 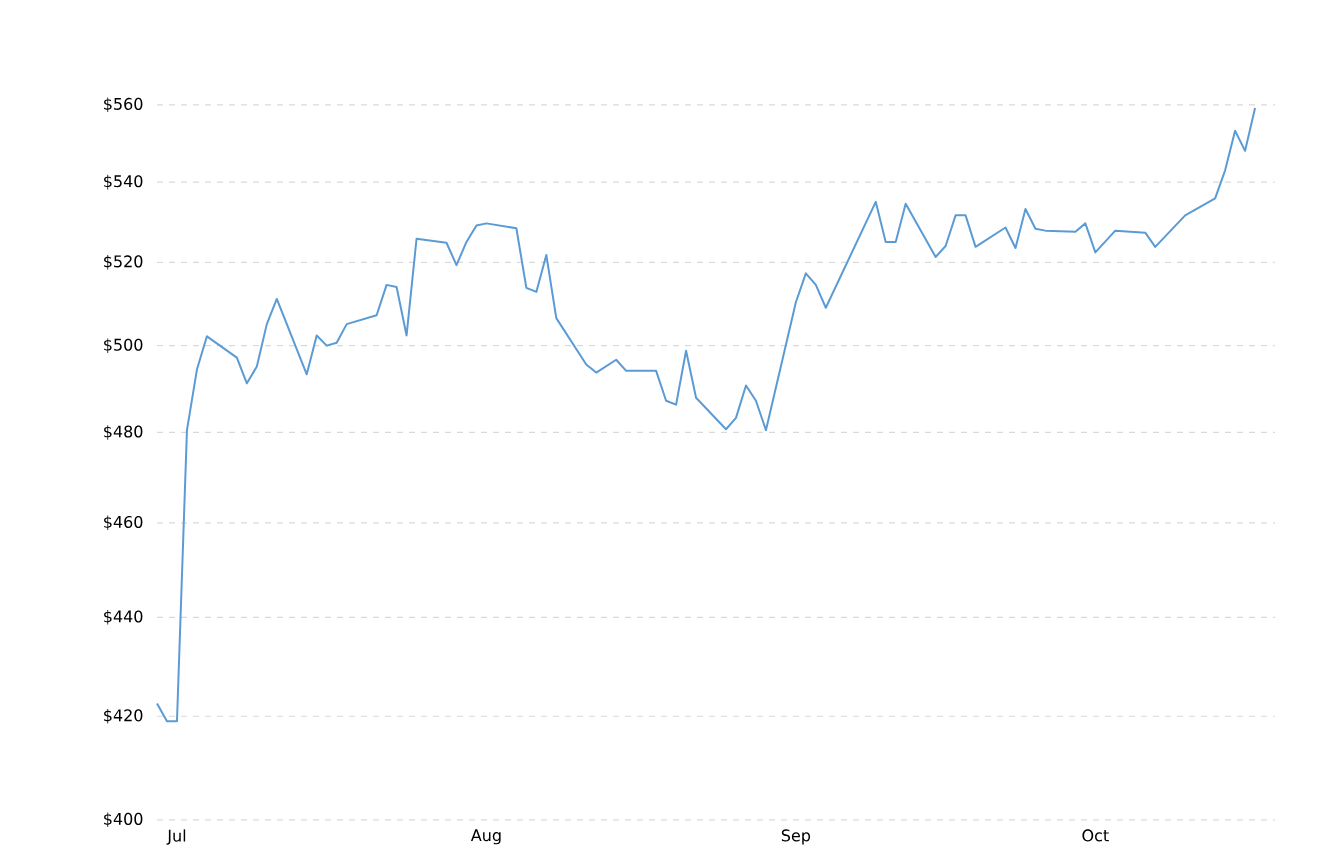 I want to click on y-tick-label: $420, so click(x=123, y=716).